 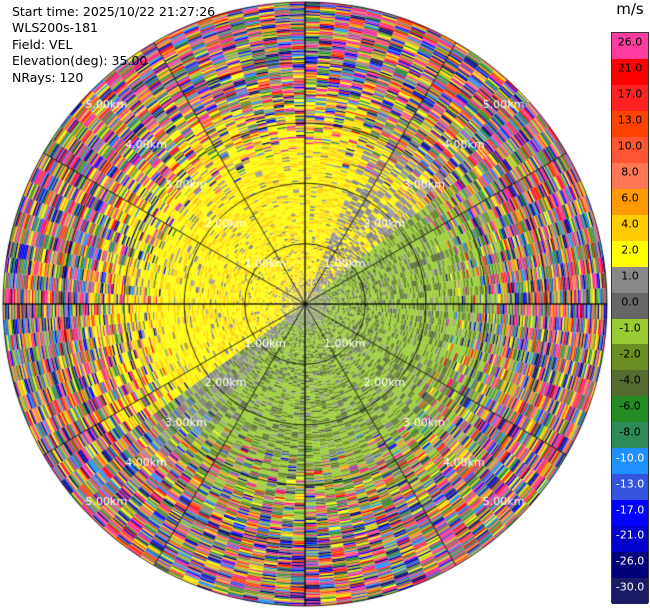 I want to click on colorbar-tick-label: -21.0, so click(x=630, y=535).